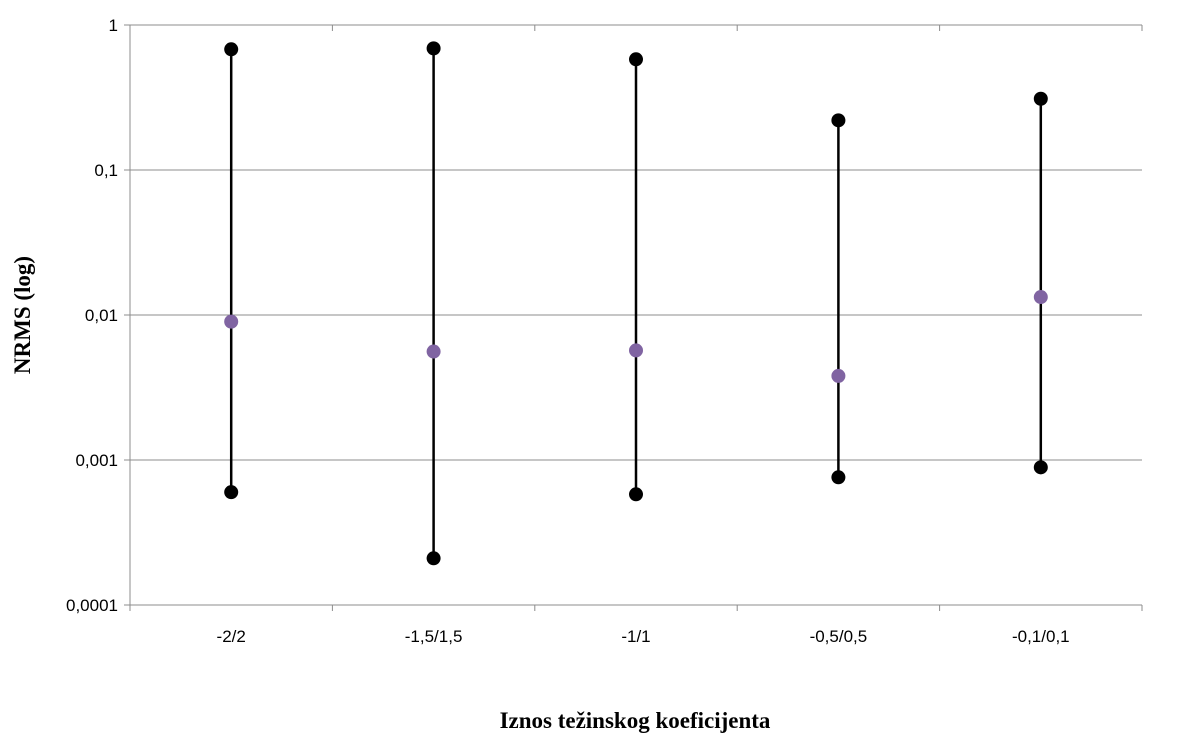  I want to click on y-tick-label: 0,1, so click(106, 170).